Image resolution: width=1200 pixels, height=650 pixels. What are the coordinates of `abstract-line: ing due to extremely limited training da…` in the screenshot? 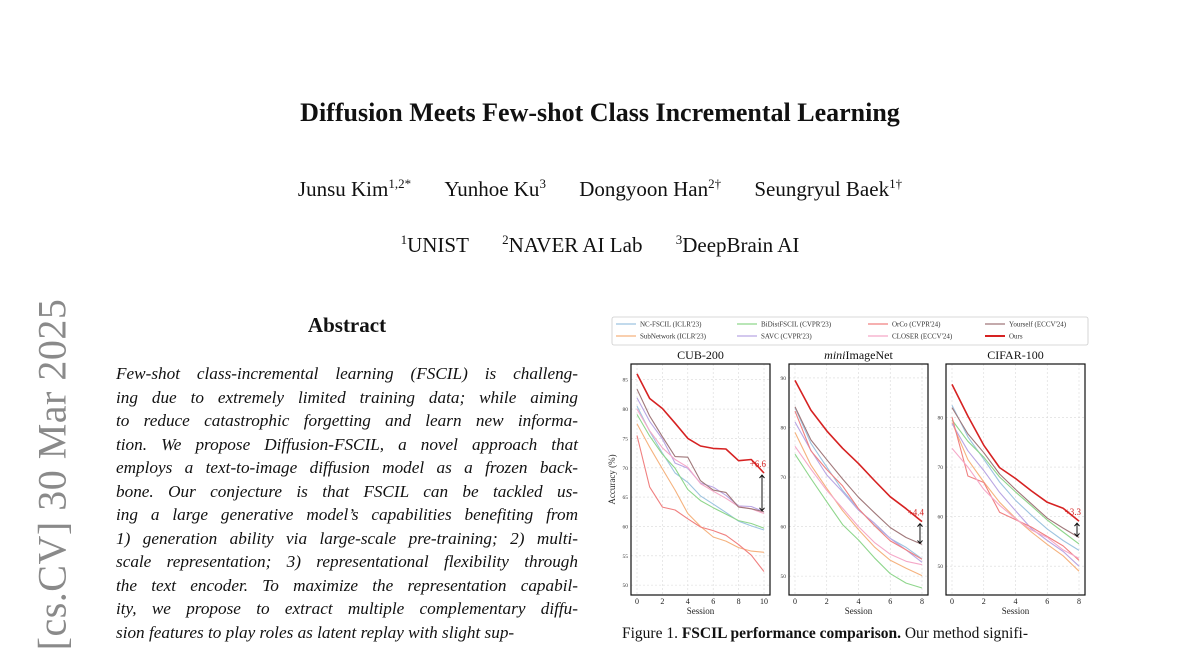 It's located at (347, 397).